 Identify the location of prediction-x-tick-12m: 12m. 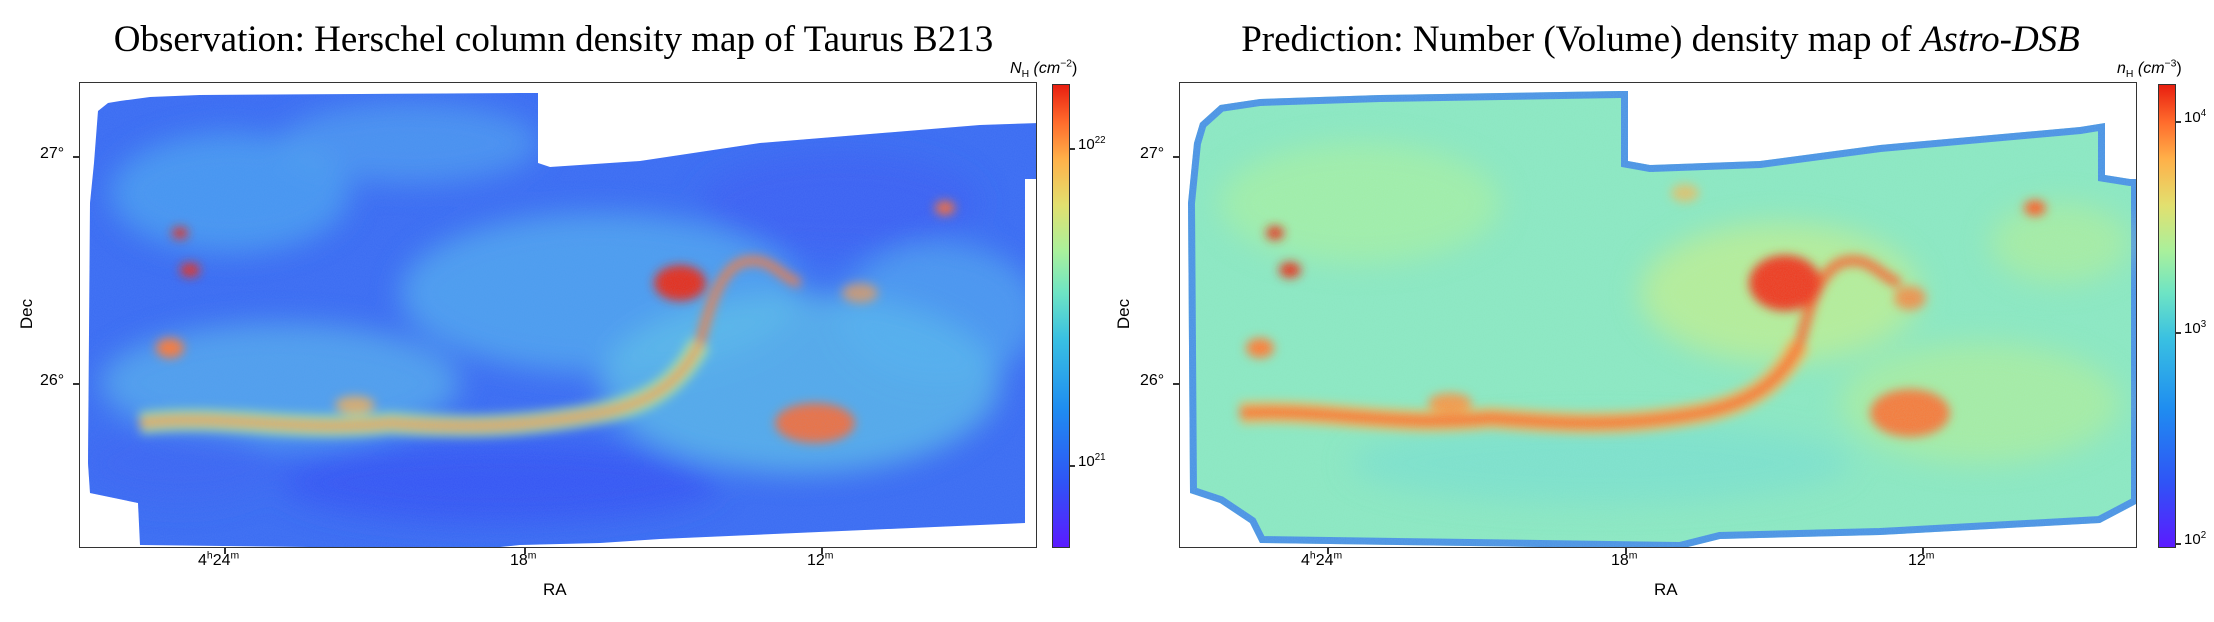
(1921, 559).